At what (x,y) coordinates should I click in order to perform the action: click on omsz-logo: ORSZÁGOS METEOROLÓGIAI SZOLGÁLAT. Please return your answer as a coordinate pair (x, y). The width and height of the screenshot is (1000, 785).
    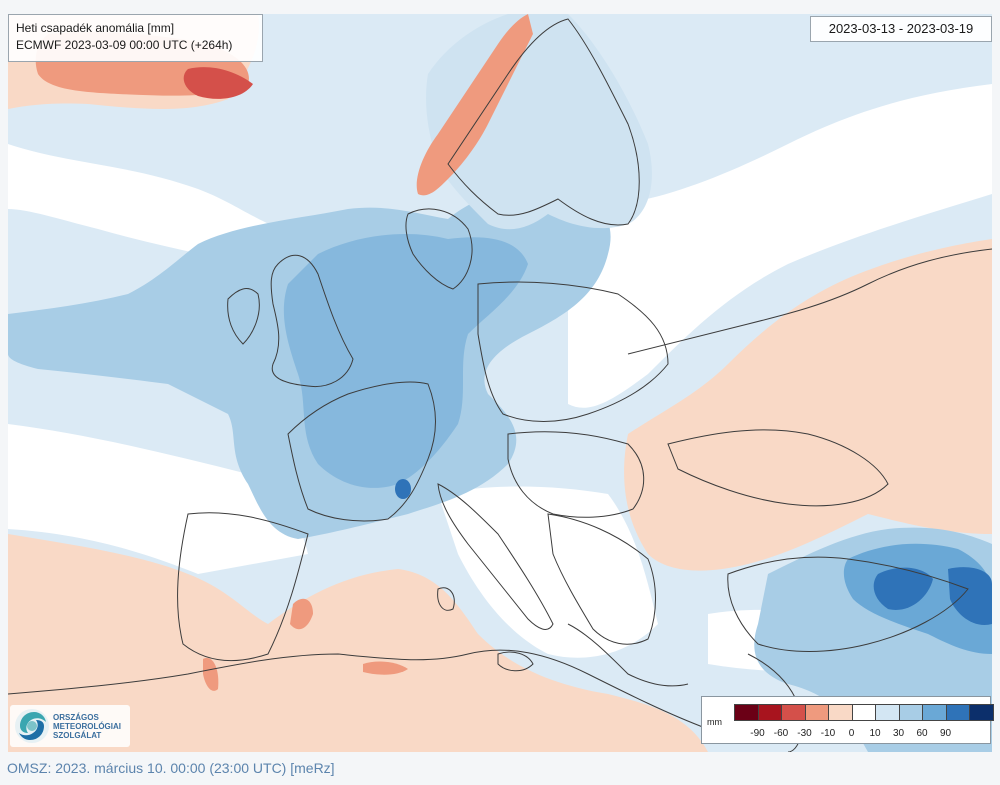
    Looking at the image, I should click on (70, 726).